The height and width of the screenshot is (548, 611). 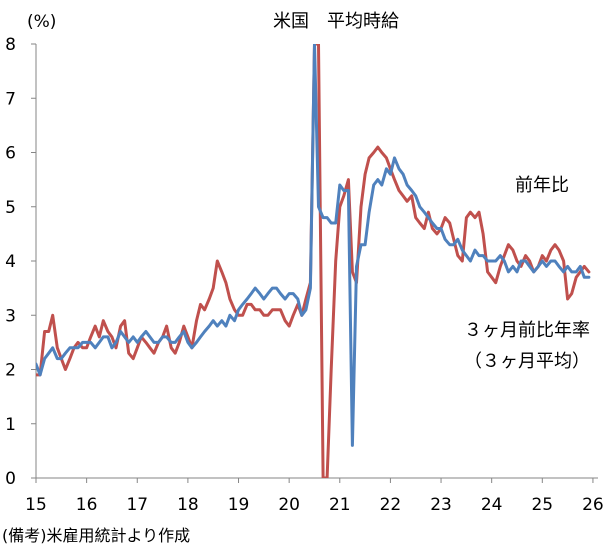 I want to click on x-tick-label: 24, so click(x=492, y=505).